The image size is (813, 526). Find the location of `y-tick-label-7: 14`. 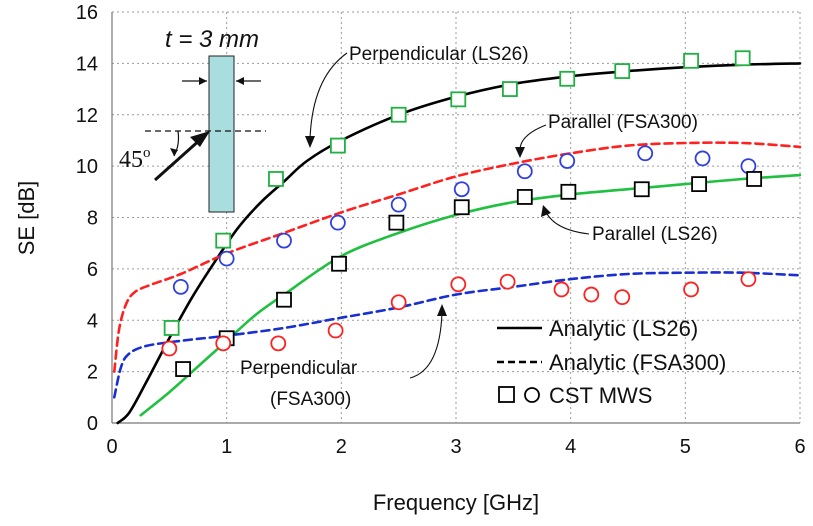

y-tick-label-7: 14 is located at coordinates (87, 64).